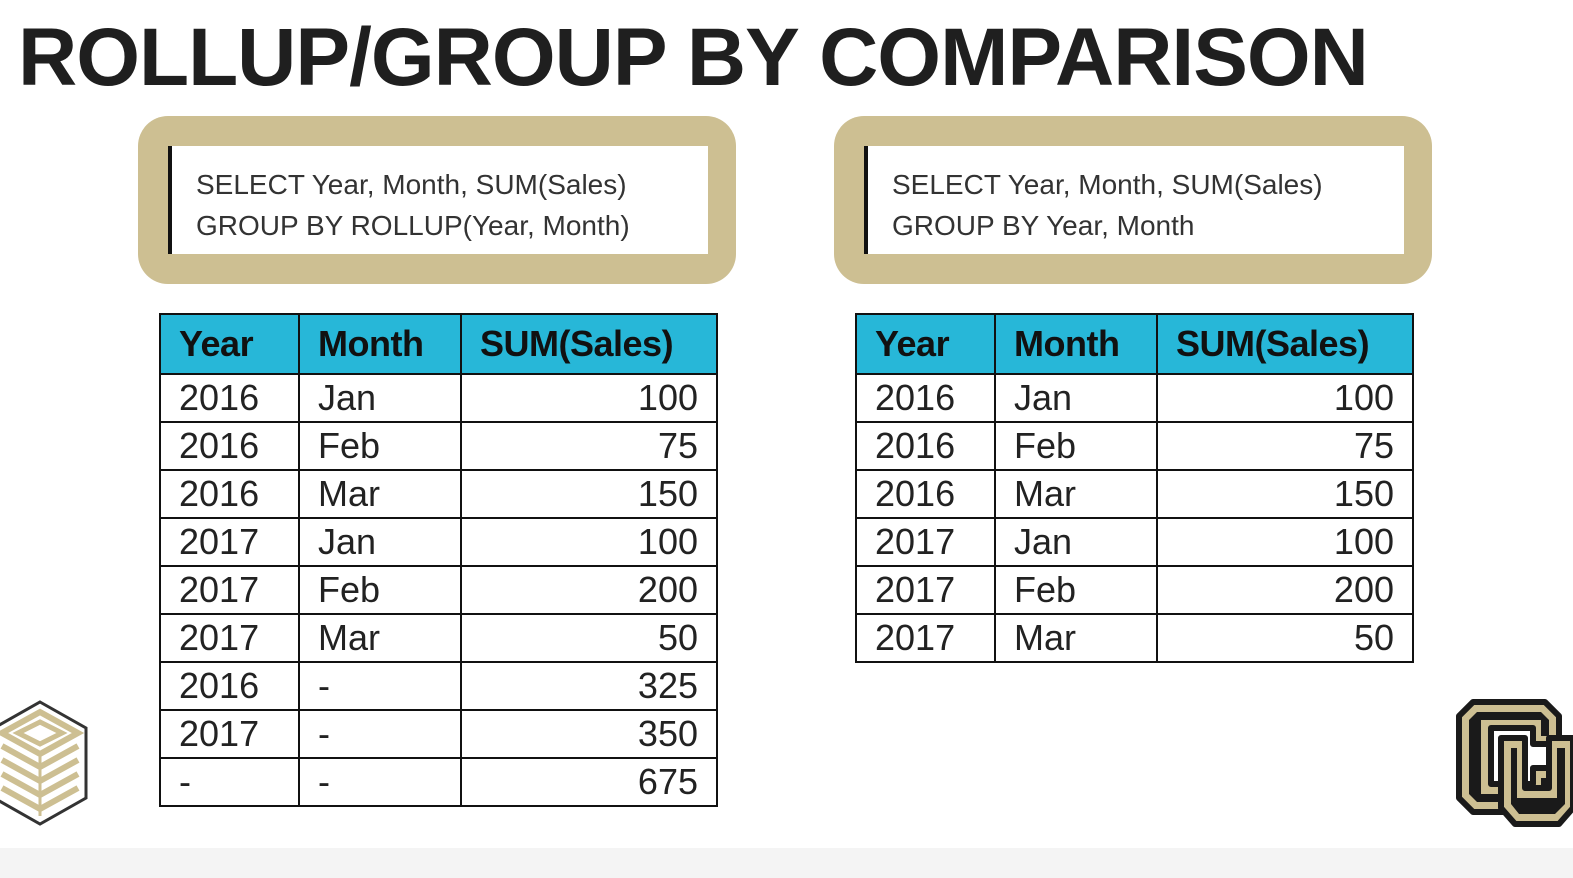  I want to click on stacked-cube-logo-icon, so click(45, 763).